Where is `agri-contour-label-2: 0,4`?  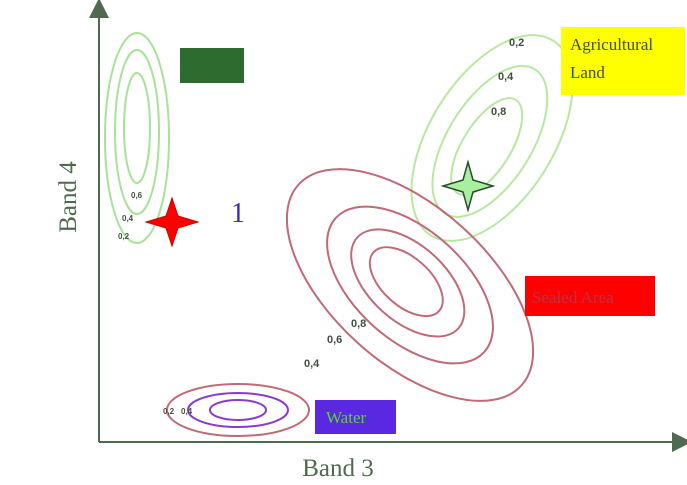
agri-contour-label-2: 0,4 is located at coordinates (506, 77).